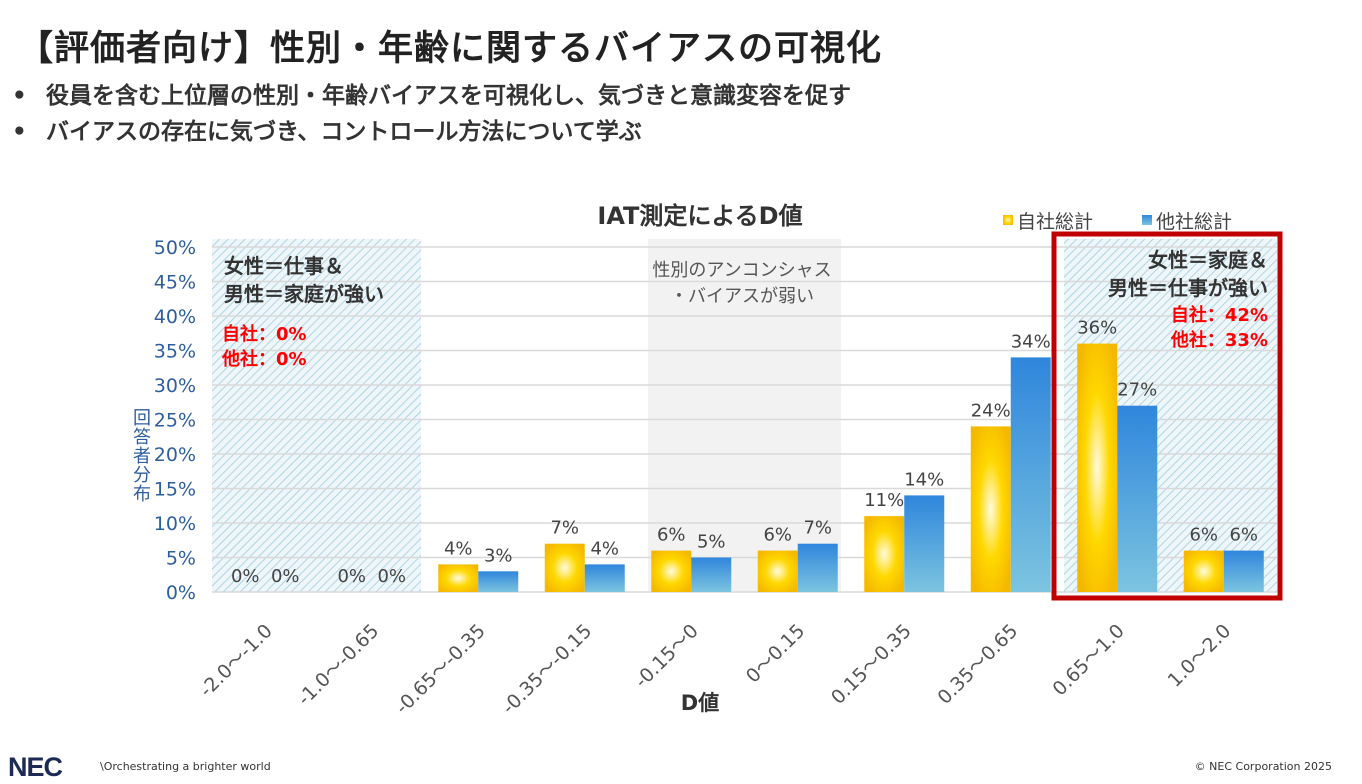 The width and height of the screenshot is (1362, 784). I want to click on annotation-left: 男性＝家庭が強い, so click(304, 294).